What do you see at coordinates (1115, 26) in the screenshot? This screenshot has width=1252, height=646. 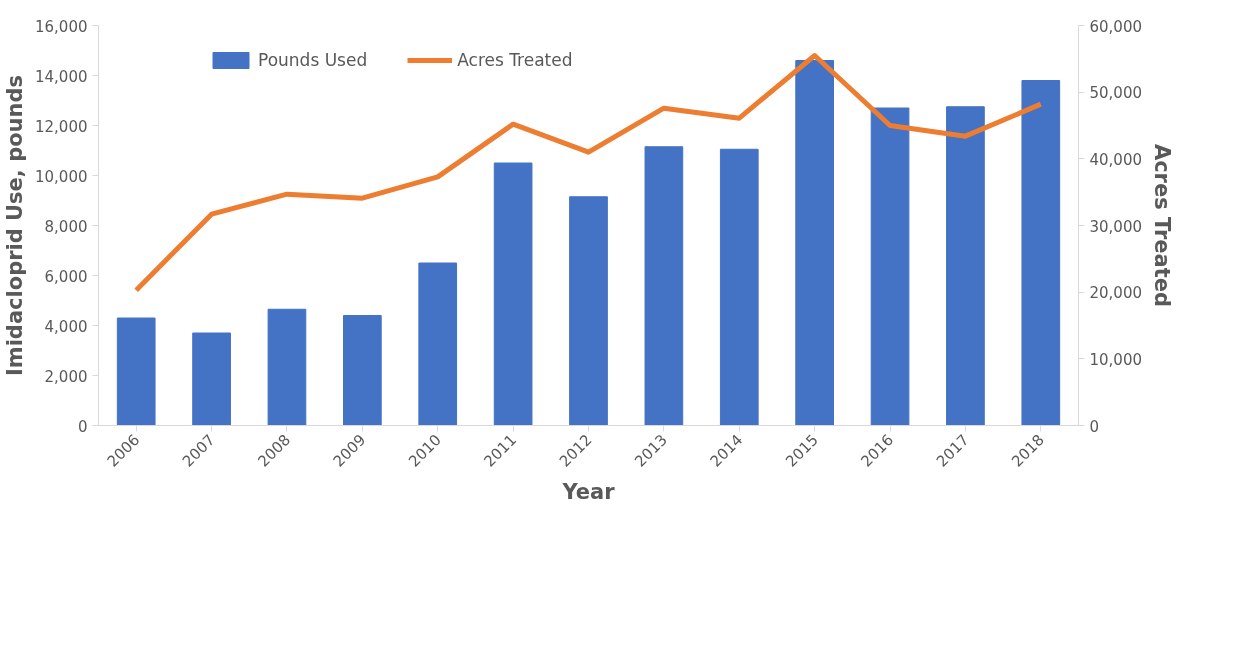 I see `y2-tick-label: 60,000` at bounding box center [1115, 26].